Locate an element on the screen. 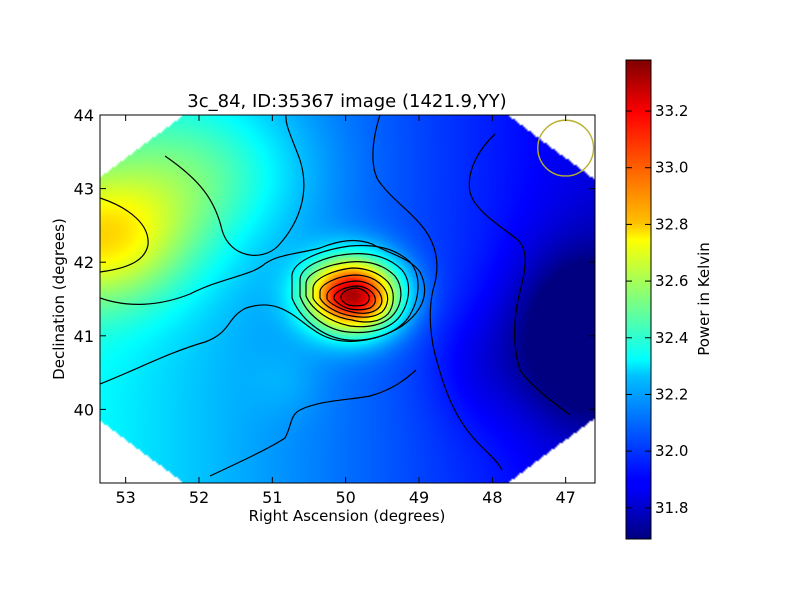 This screenshot has width=800, height=600. x-tick-label: 51 is located at coordinates (272, 497).